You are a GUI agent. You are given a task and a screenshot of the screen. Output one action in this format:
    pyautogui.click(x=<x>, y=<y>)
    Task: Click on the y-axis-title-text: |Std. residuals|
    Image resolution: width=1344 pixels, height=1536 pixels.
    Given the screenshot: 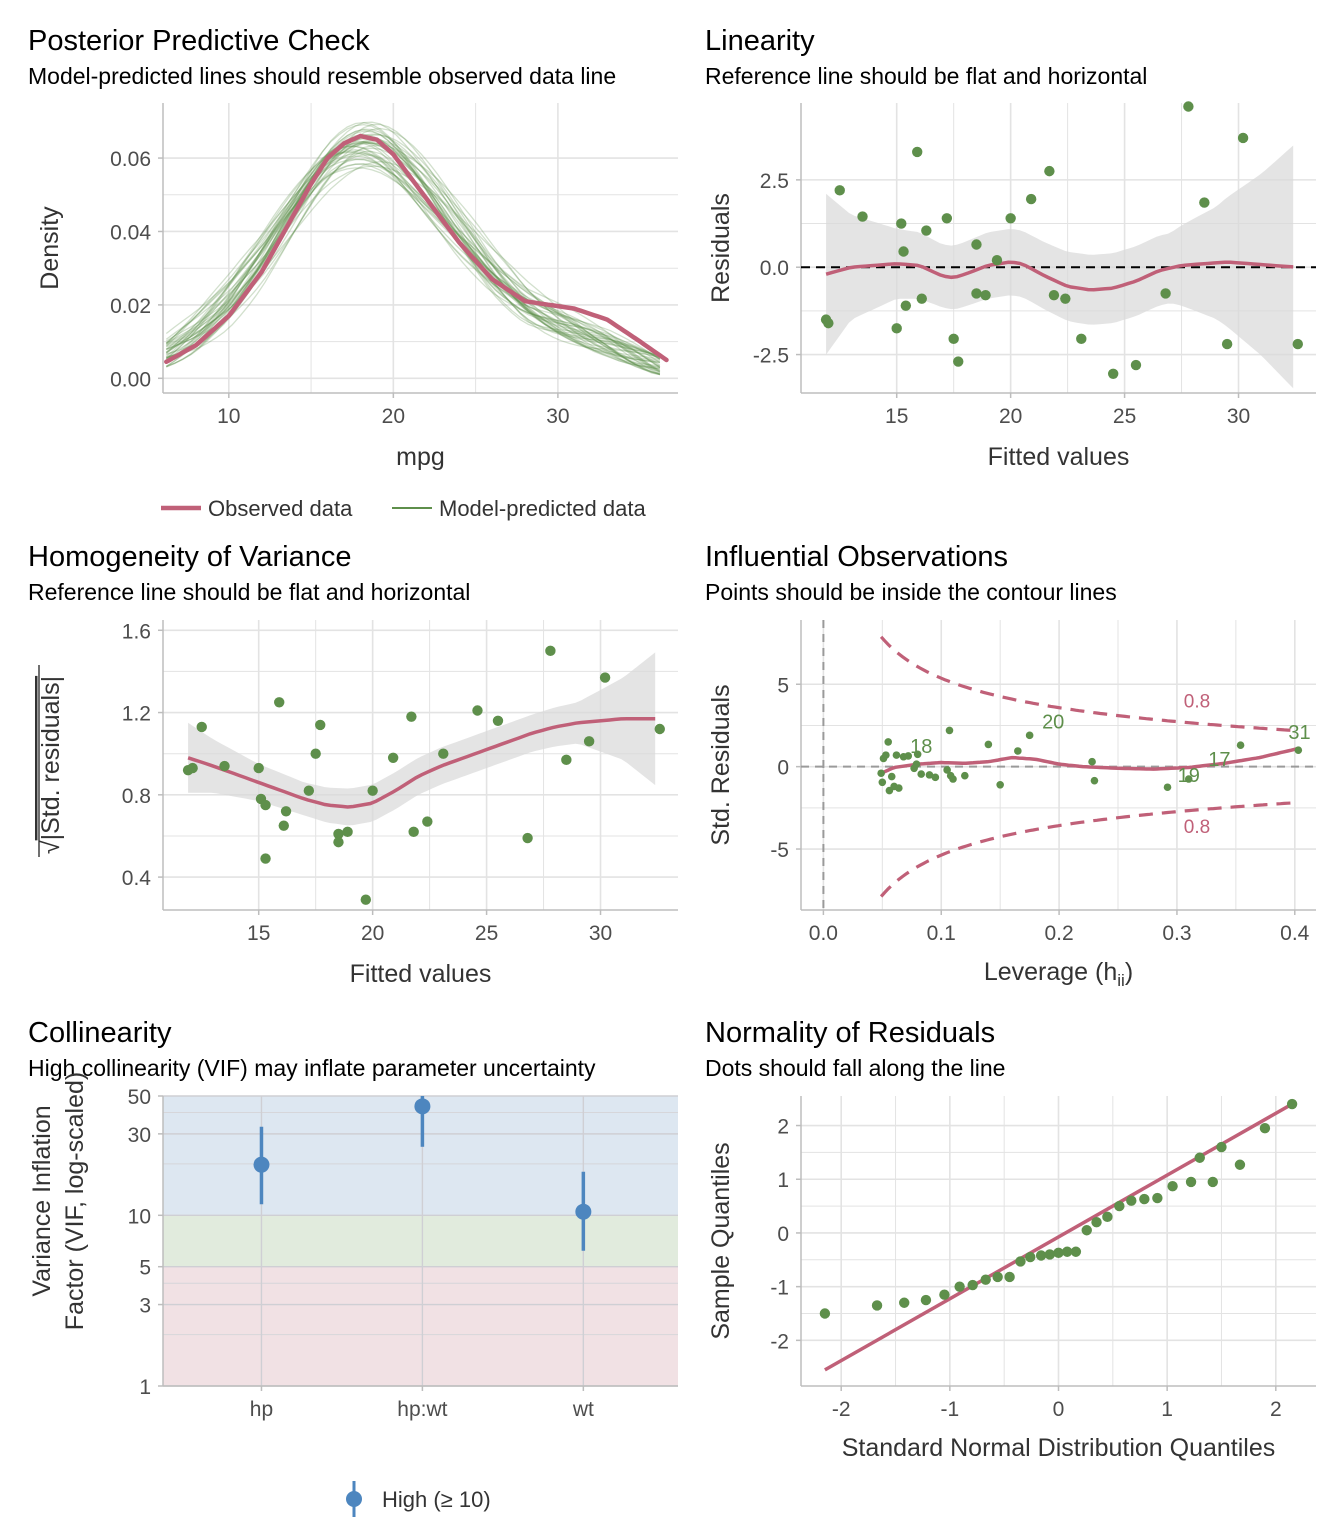 What is the action you would take?
    pyautogui.click(x=51, y=758)
    